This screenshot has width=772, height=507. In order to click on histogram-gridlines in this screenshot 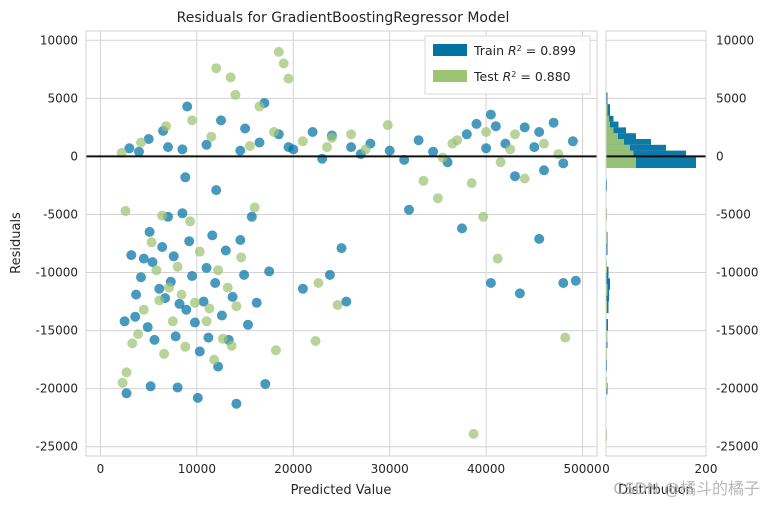, I will do `click(656, 243)`.